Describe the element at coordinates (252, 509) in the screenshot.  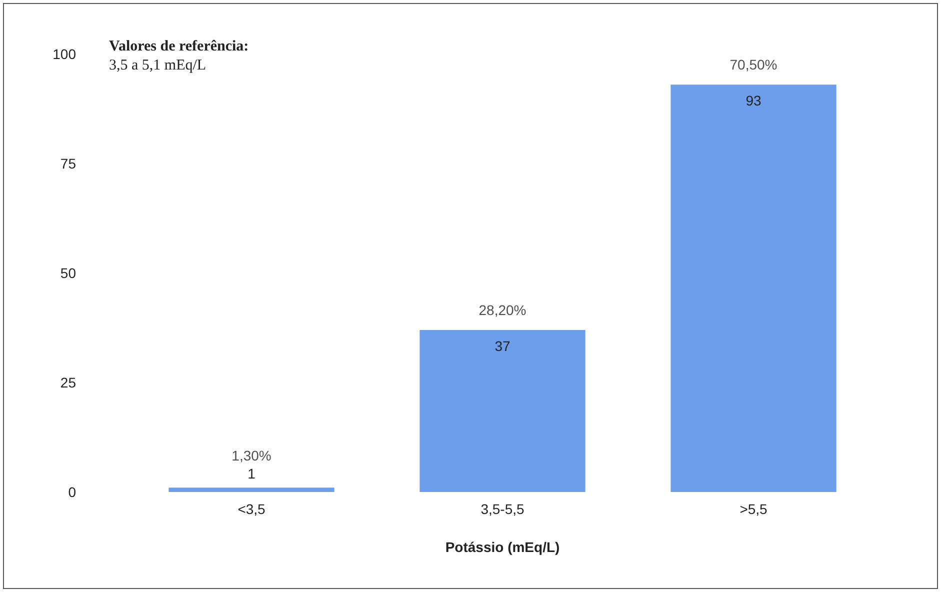
I see `x-tick-label: <3,5` at that location.